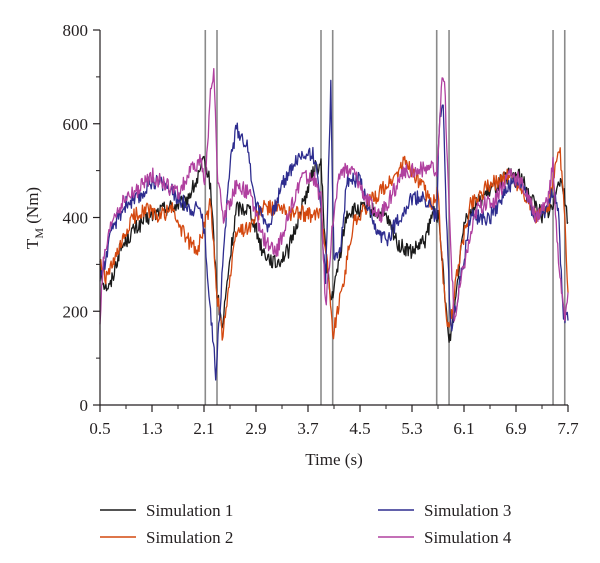  I want to click on y-axis-title: TM (Nm), so click(34, 218).